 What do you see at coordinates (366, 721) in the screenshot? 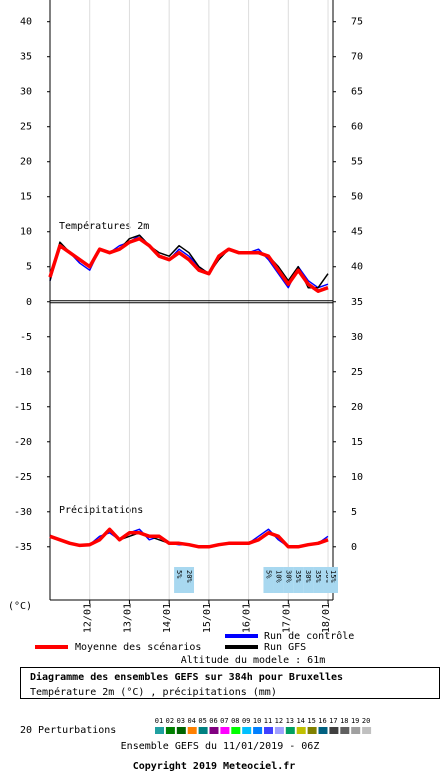
I see `perturbation-number: 20` at bounding box center [366, 721].